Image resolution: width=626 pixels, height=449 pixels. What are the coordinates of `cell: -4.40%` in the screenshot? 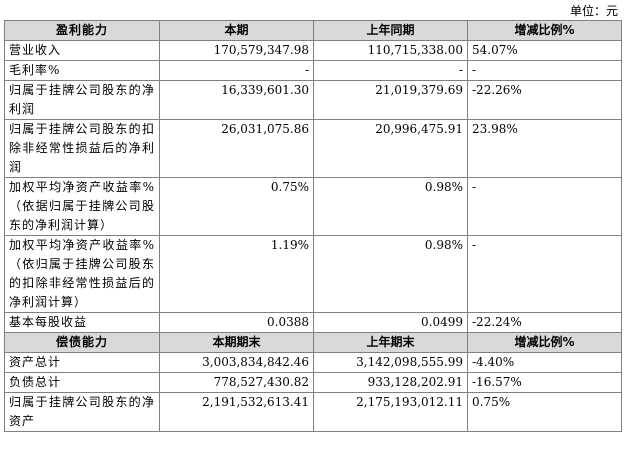 It's located at (544, 362).